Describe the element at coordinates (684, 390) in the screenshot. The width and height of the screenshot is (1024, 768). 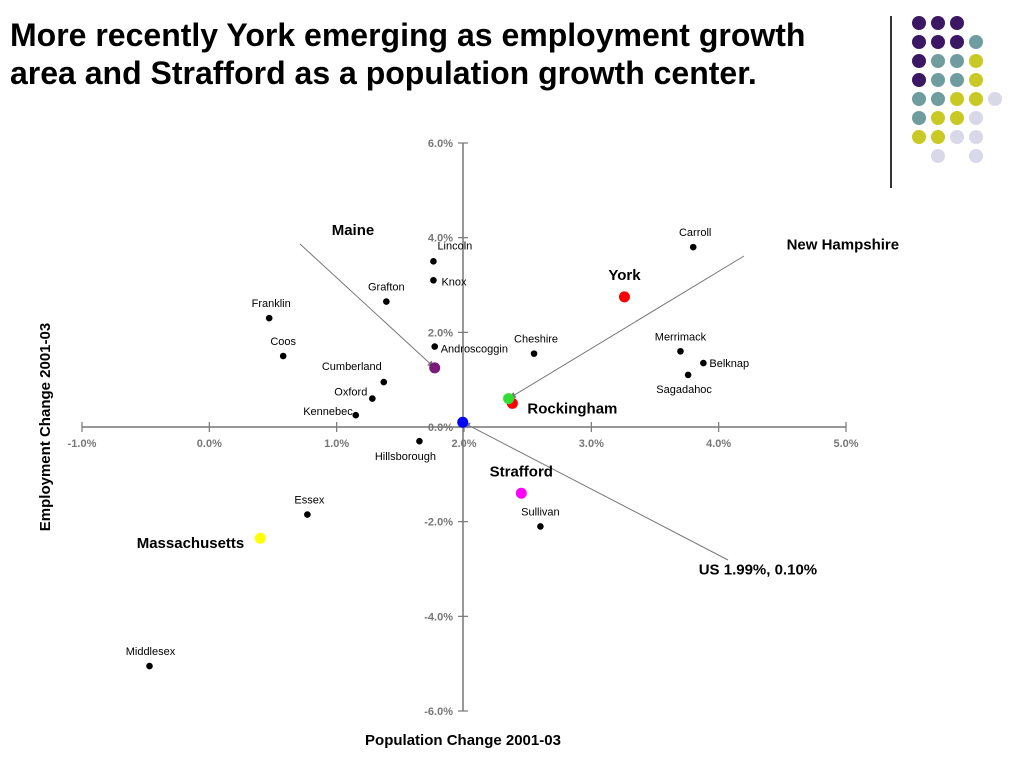
I see `county-label: Sagadahoc` at that location.